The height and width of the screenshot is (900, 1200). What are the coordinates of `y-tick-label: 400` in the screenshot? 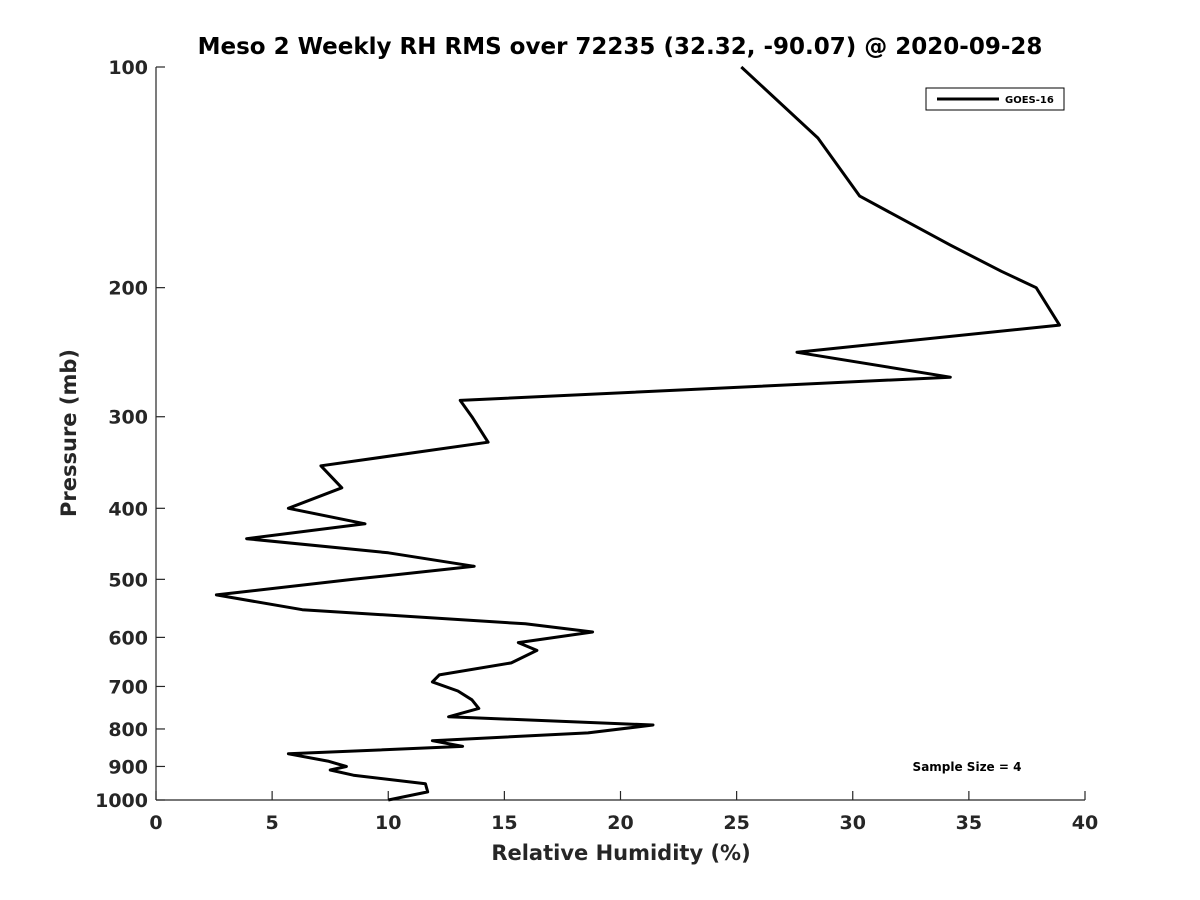 It's located at (128, 509).